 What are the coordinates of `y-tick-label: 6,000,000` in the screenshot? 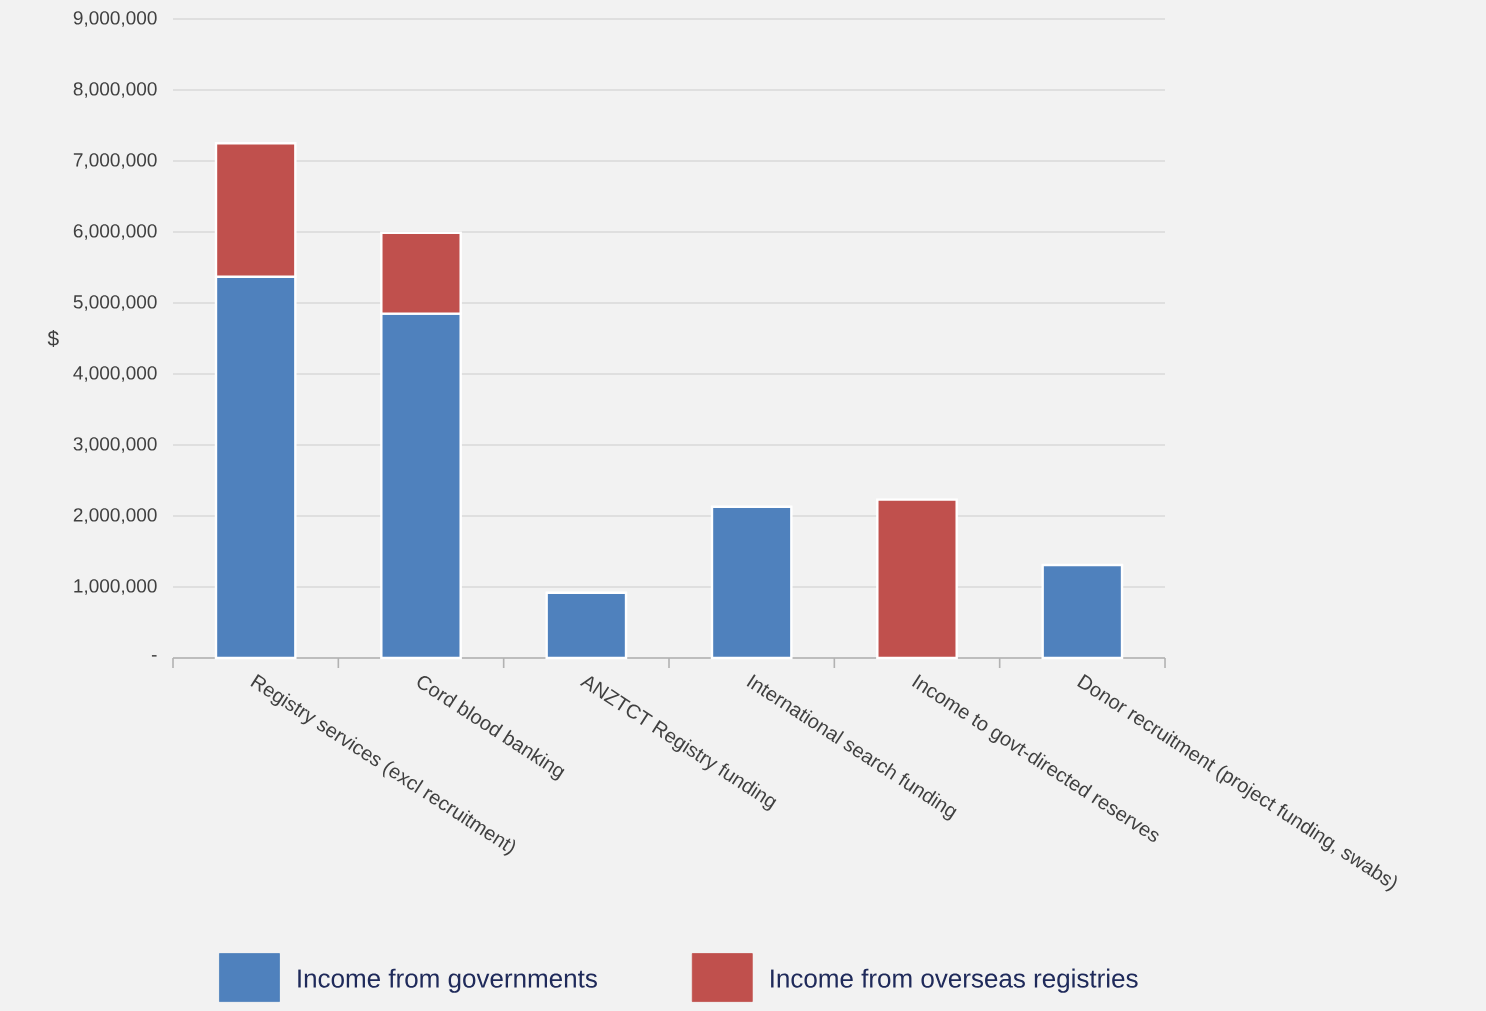 It's located at (115, 232).